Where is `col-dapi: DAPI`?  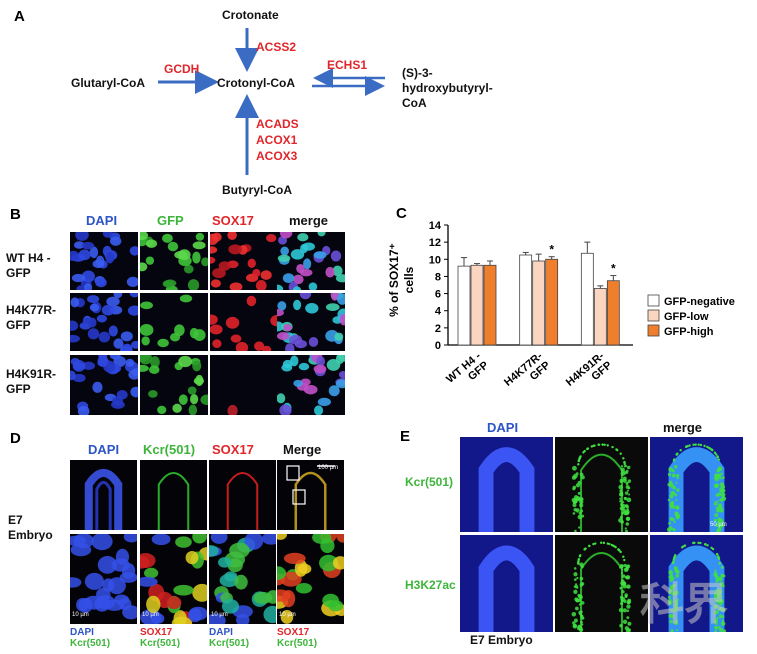 col-dapi: DAPI is located at coordinates (102, 220).